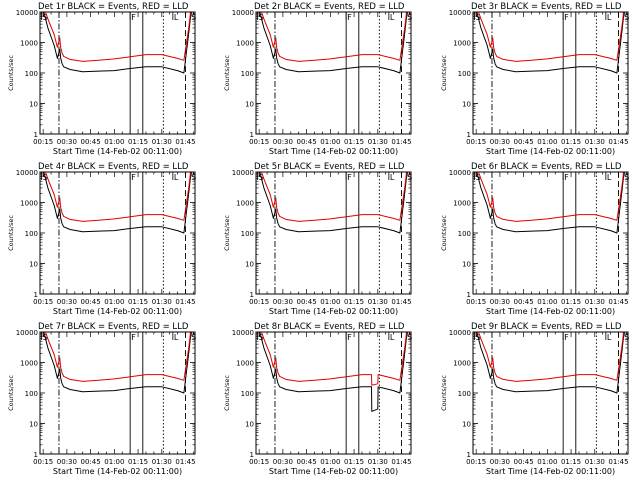 The height and width of the screenshot is (480, 640). I want to click on chart-title: Det 7r BLACK = Events, RED = LLD, so click(113, 327).